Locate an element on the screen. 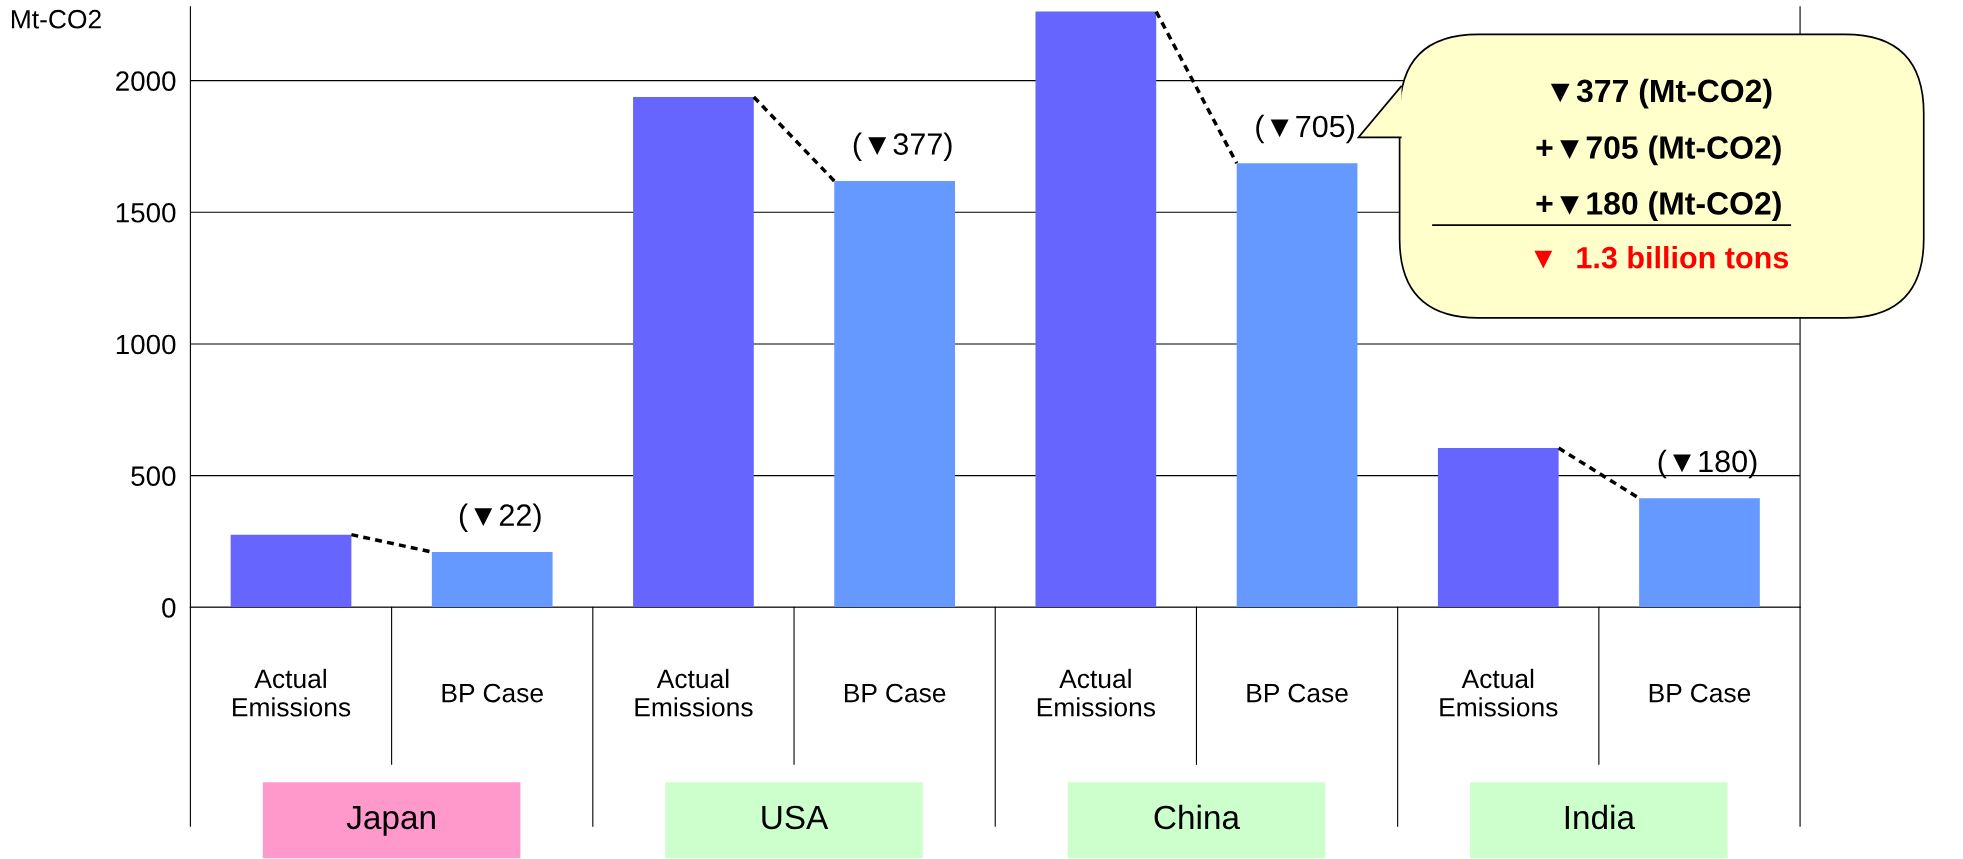  y-tick-label: 0 is located at coordinates (169, 607).